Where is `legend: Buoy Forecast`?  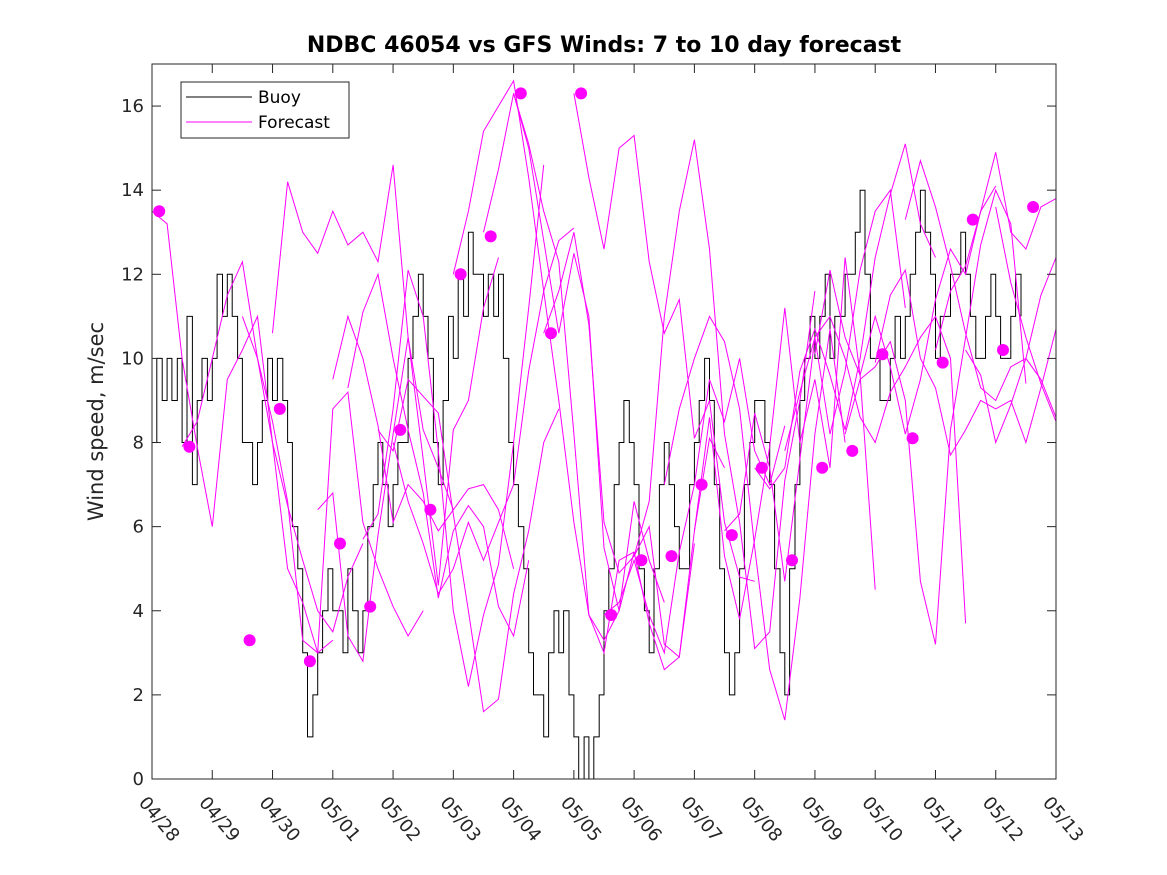 legend: Buoy Forecast is located at coordinates (265, 110).